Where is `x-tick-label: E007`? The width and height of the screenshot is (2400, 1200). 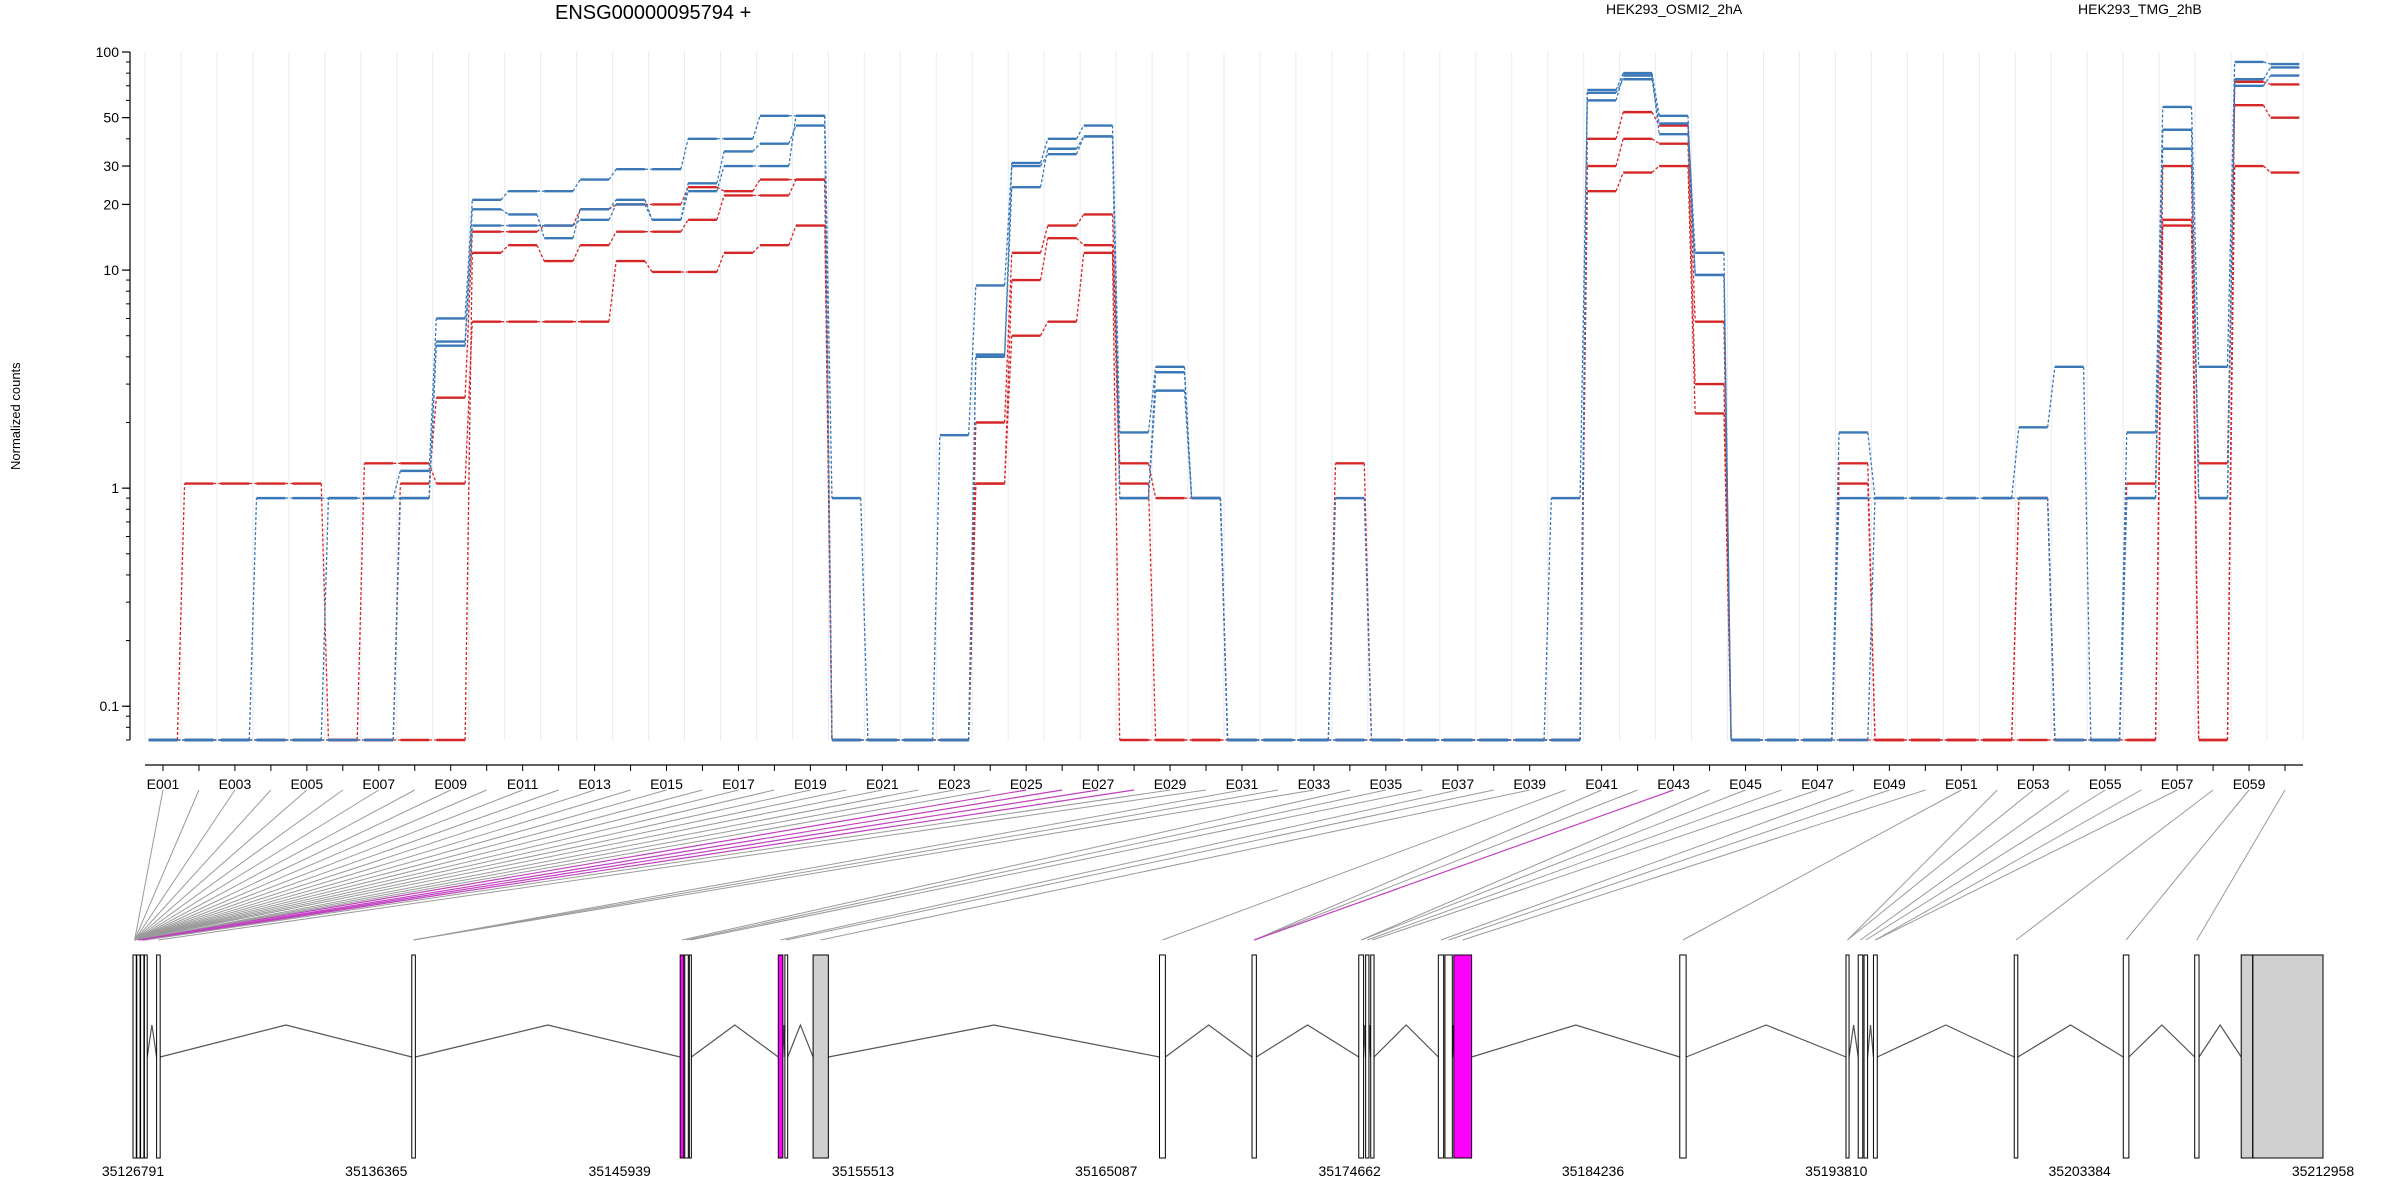 x-tick-label: E007 is located at coordinates (378, 784).